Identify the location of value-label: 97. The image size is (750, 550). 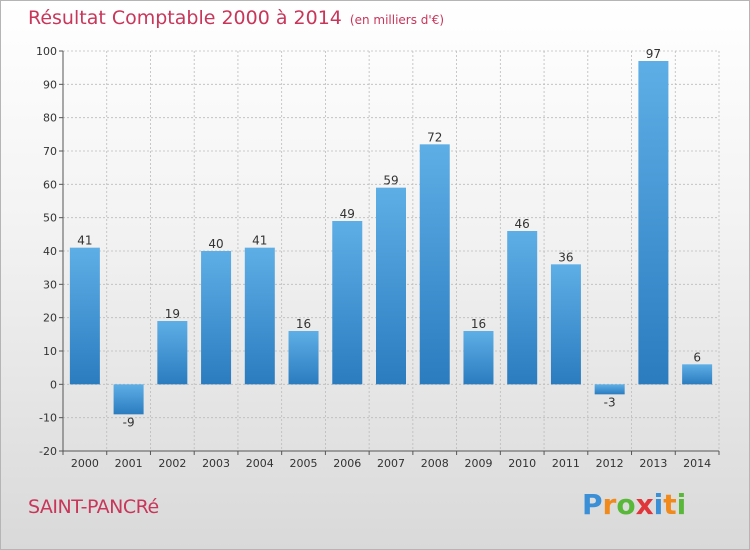
(653, 54).